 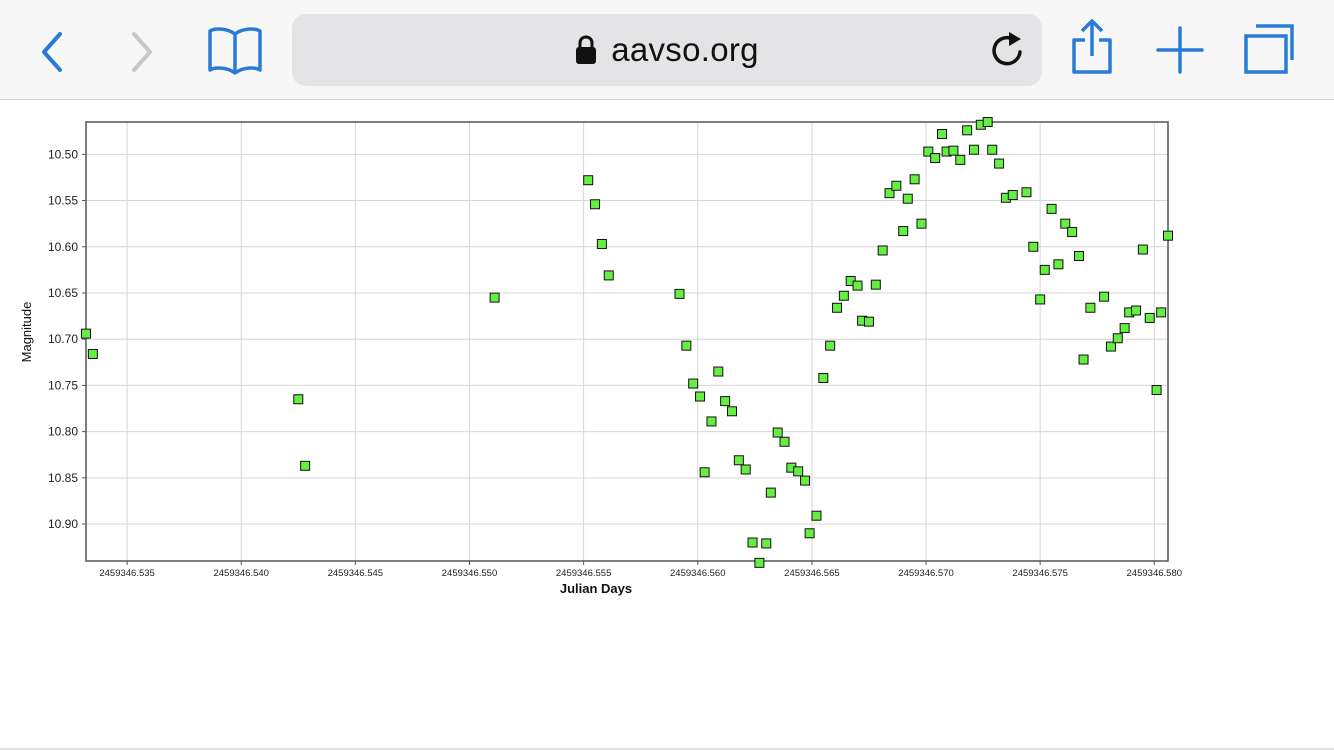 I want to click on y-tick-label: 10.75, so click(x=63, y=385).